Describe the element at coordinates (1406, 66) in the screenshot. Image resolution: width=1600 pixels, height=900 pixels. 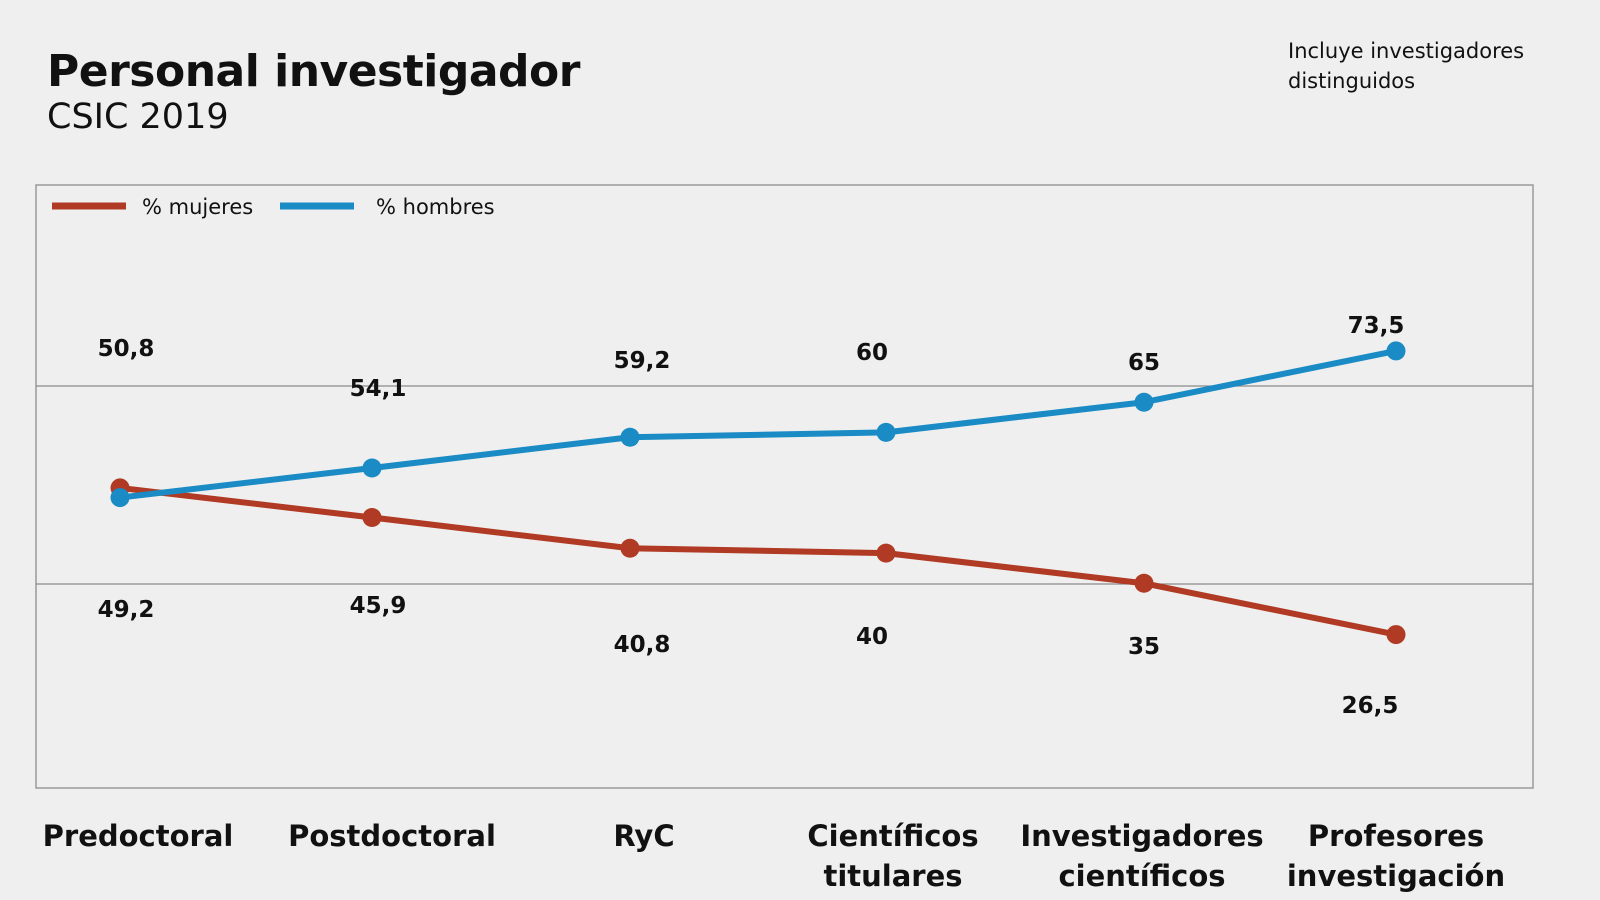
I see `chart-note: Incluye investigadores distinguidos` at that location.